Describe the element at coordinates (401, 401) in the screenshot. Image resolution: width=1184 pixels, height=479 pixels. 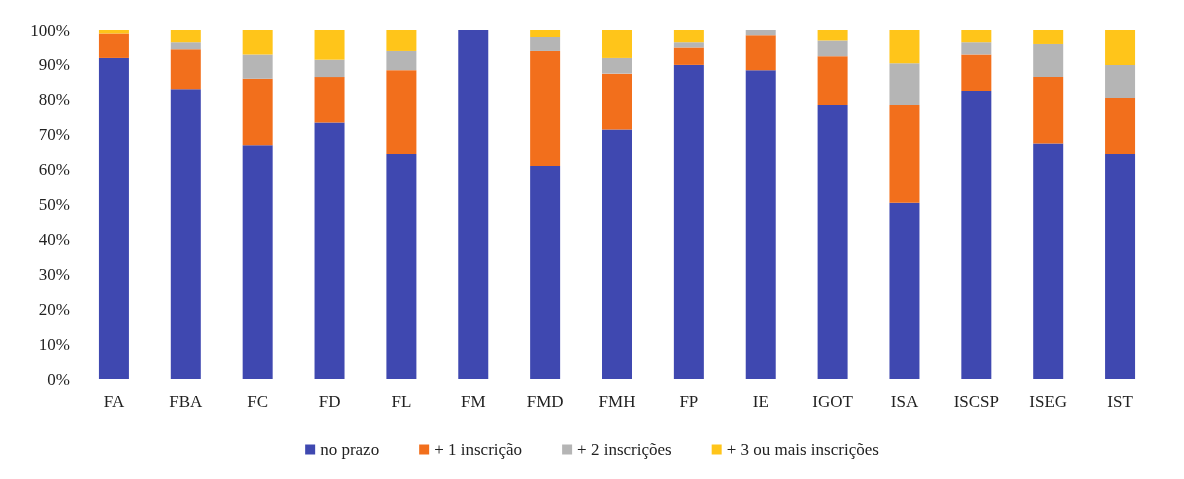
I see `x-tick-label: FL` at that location.